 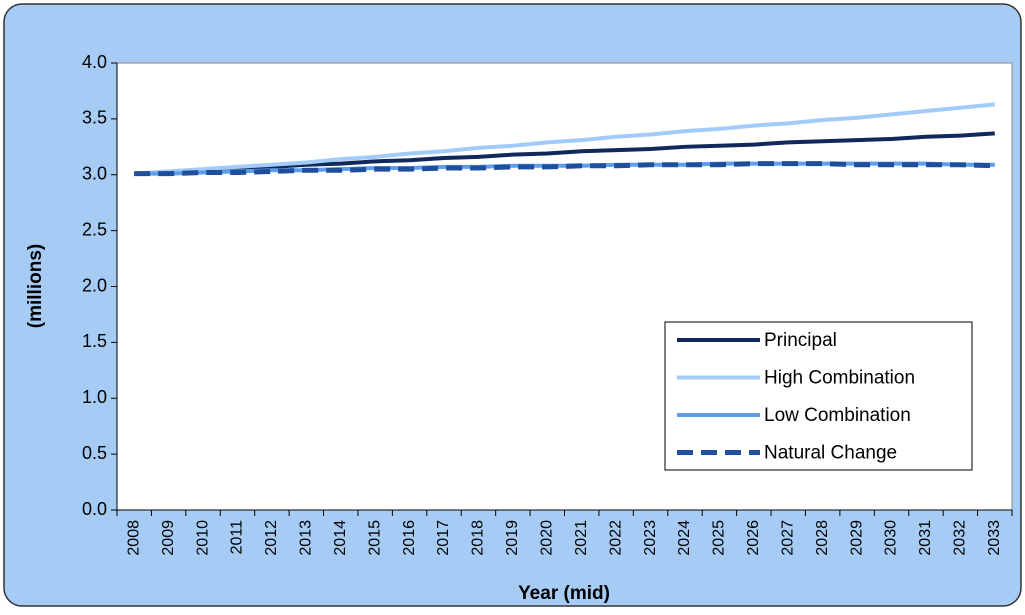 What do you see at coordinates (830, 453) in the screenshot?
I see `legend-label: Natural Change` at bounding box center [830, 453].